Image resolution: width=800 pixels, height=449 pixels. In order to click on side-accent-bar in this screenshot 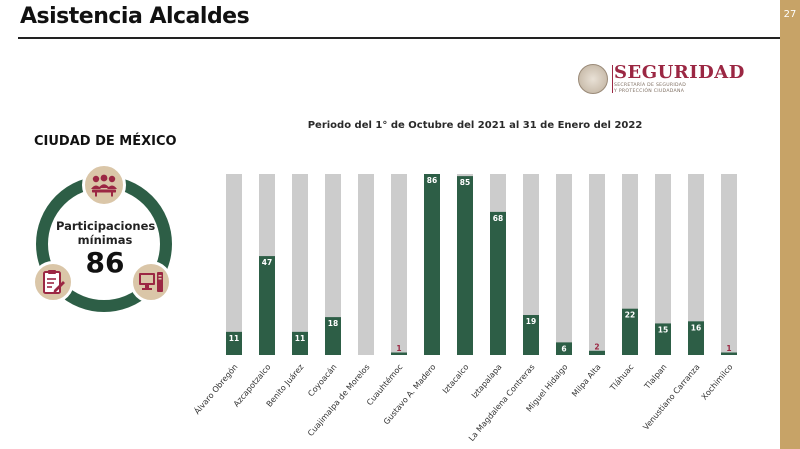, I will do `click(790, 224)`.